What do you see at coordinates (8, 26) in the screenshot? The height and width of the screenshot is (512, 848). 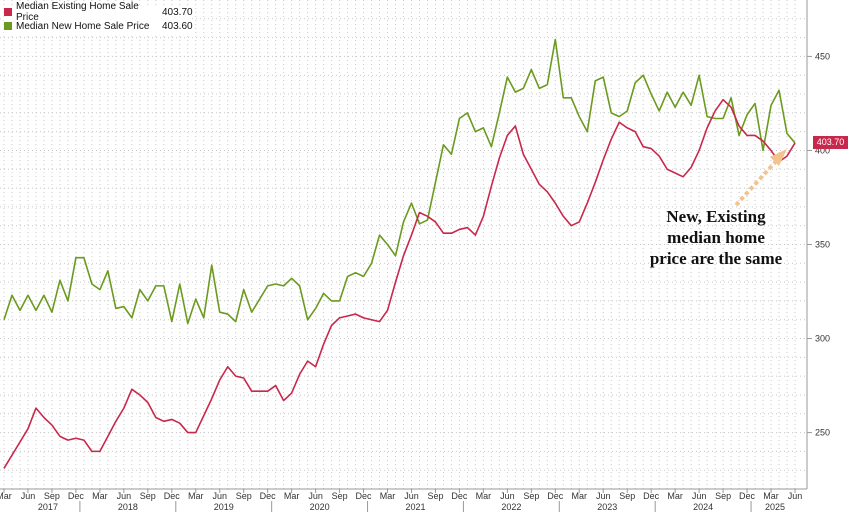 I see `legend-swatch-new` at bounding box center [8, 26].